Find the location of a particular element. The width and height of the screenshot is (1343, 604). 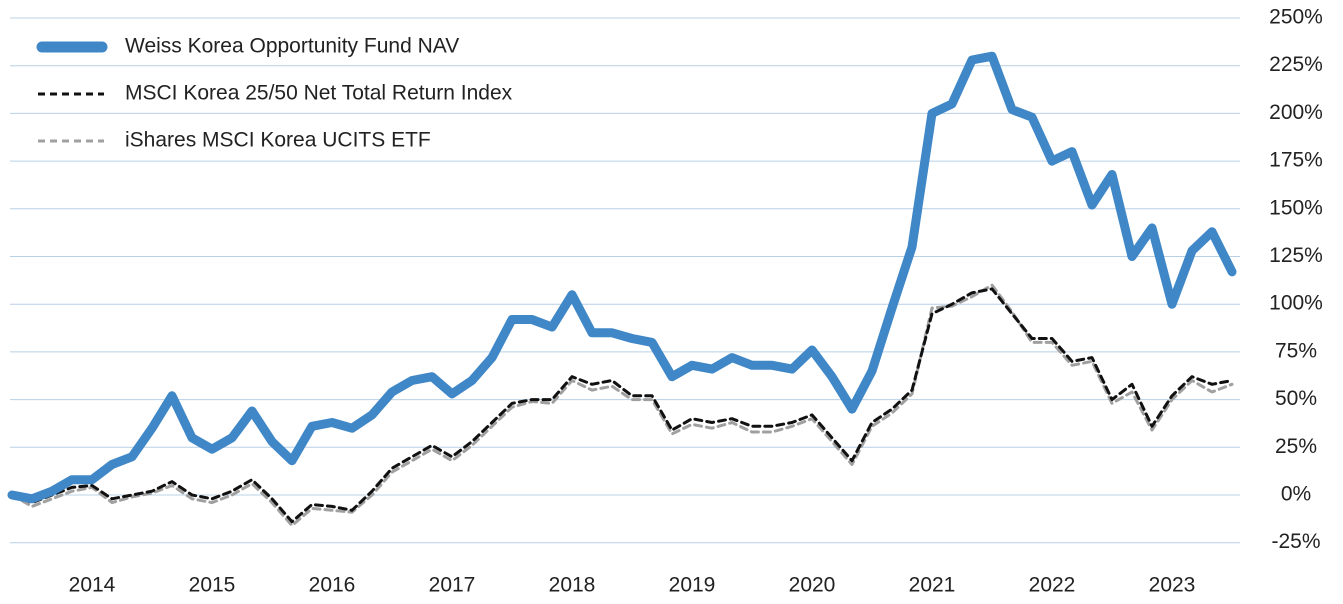

x-tick-label: 2017 is located at coordinates (452, 585).